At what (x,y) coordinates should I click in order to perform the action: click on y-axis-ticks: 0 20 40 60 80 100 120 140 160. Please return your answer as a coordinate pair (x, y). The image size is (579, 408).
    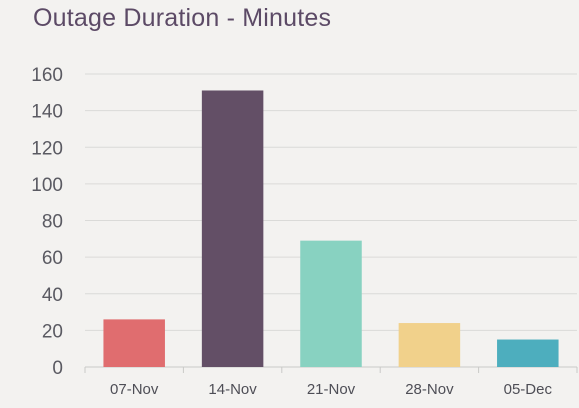
    Looking at the image, I should click on (47, 222).